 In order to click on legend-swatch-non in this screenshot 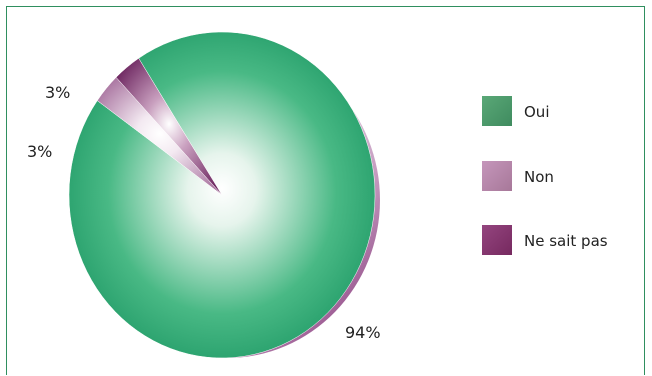, I will do `click(497, 176)`.